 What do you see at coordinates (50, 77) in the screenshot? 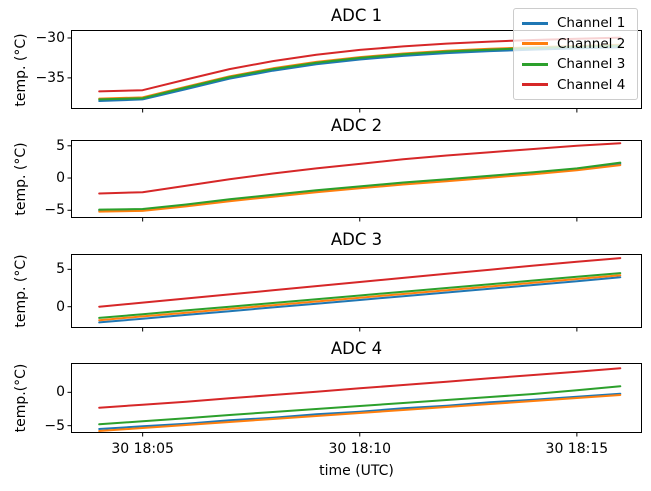
I see `y-tick-label-adc1: −35` at bounding box center [50, 77].